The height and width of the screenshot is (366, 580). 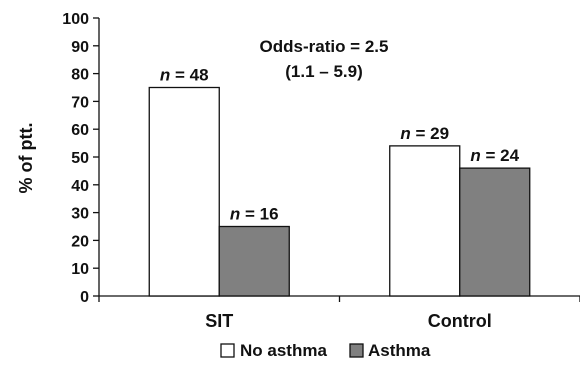 I want to click on y-tick-label: 10, so click(x=80, y=269).